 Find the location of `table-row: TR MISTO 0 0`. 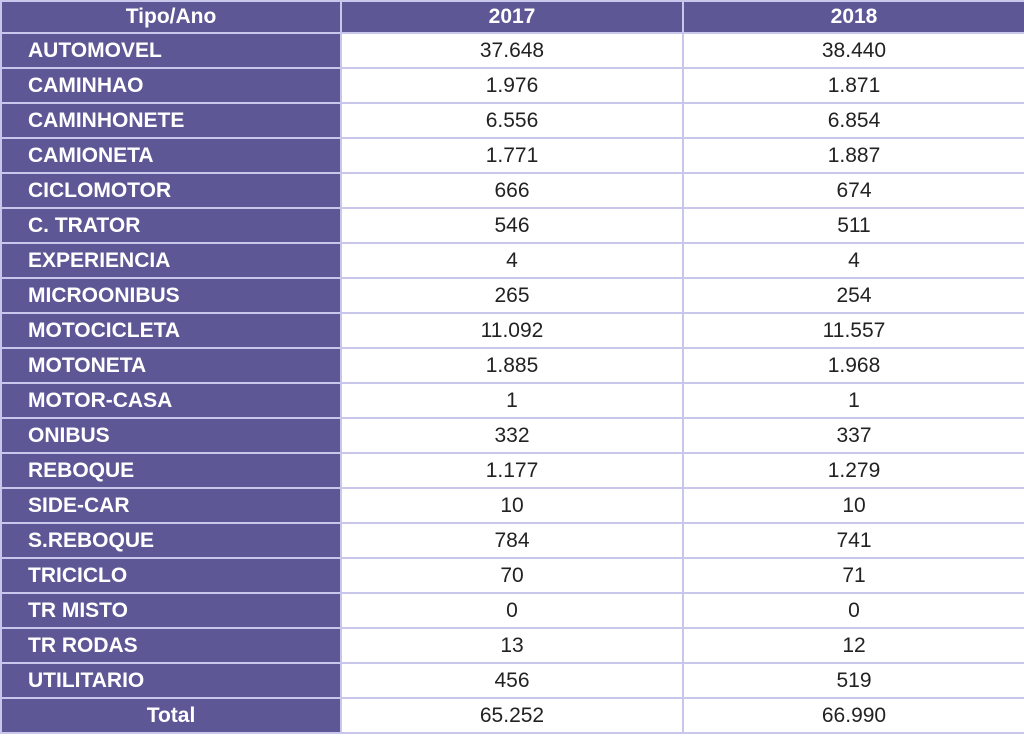

table-row: TR MISTO 0 0 is located at coordinates (512, 610).